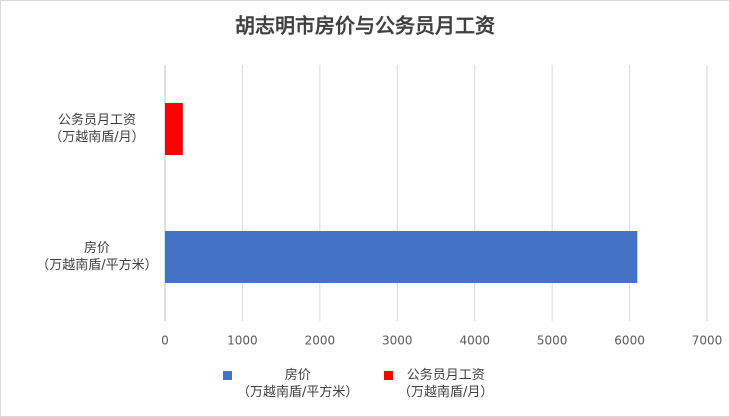 The height and width of the screenshot is (417, 730). What do you see at coordinates (629, 341) in the screenshot?
I see `x-tick-label: 6000` at bounding box center [629, 341].